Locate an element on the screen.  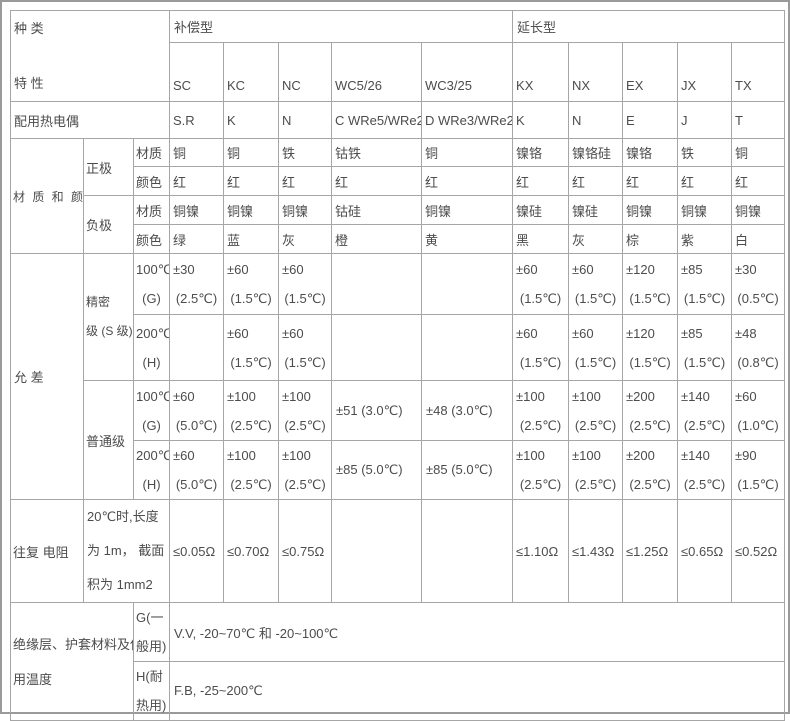
resistance-label: 往复 电阻 is located at coordinates (47, 551).